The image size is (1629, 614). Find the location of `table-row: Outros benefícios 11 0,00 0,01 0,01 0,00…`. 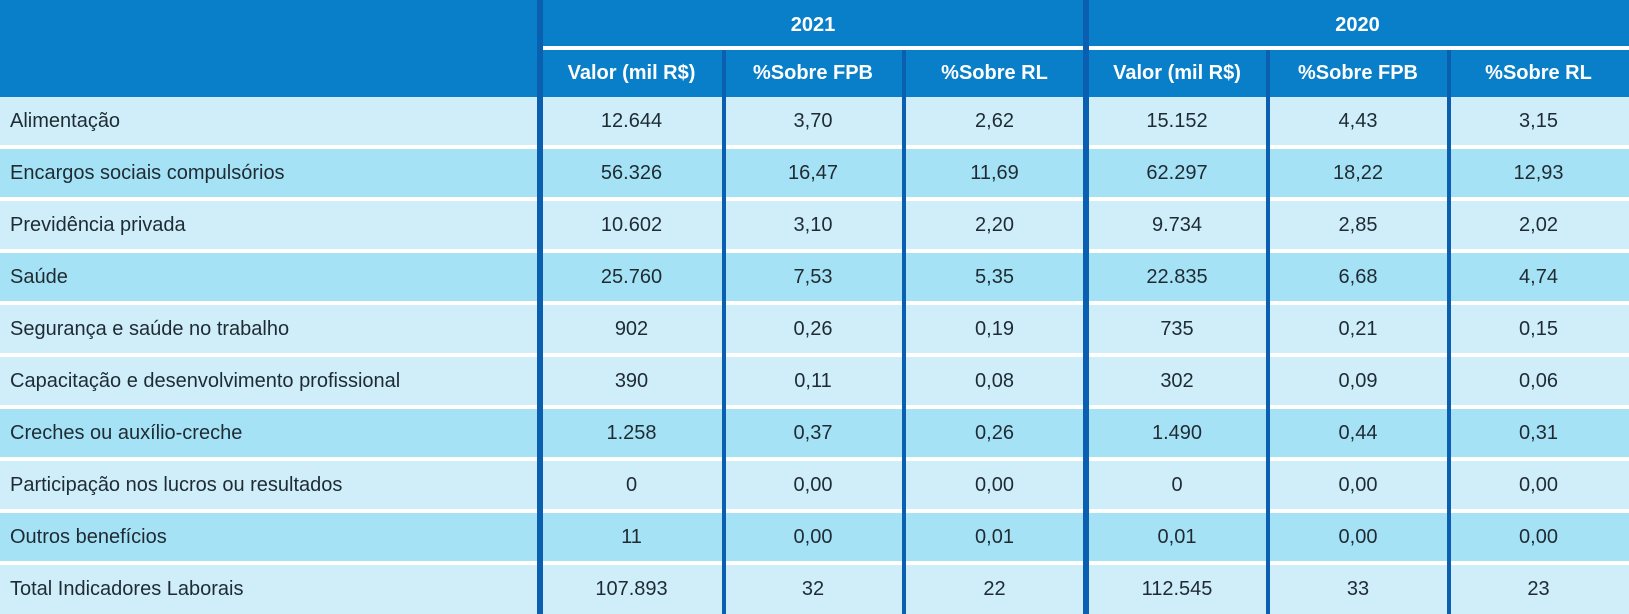

table-row: Outros benefícios 11 0,00 0,01 0,01 0,00… is located at coordinates (814, 537).